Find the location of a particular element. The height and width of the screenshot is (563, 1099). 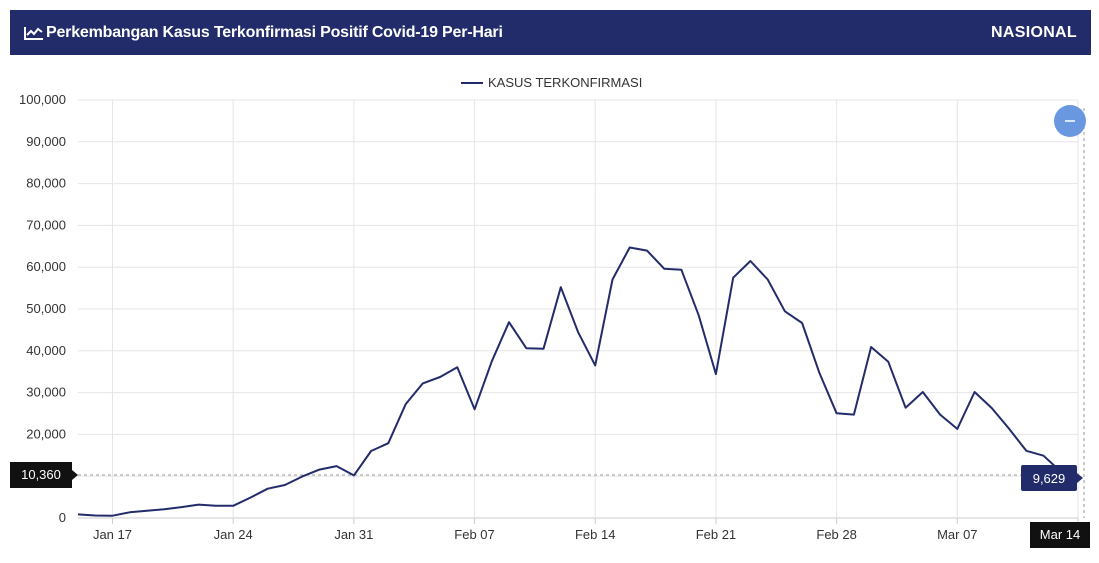

x-crosshair-label-bg is located at coordinates (1060, 535).